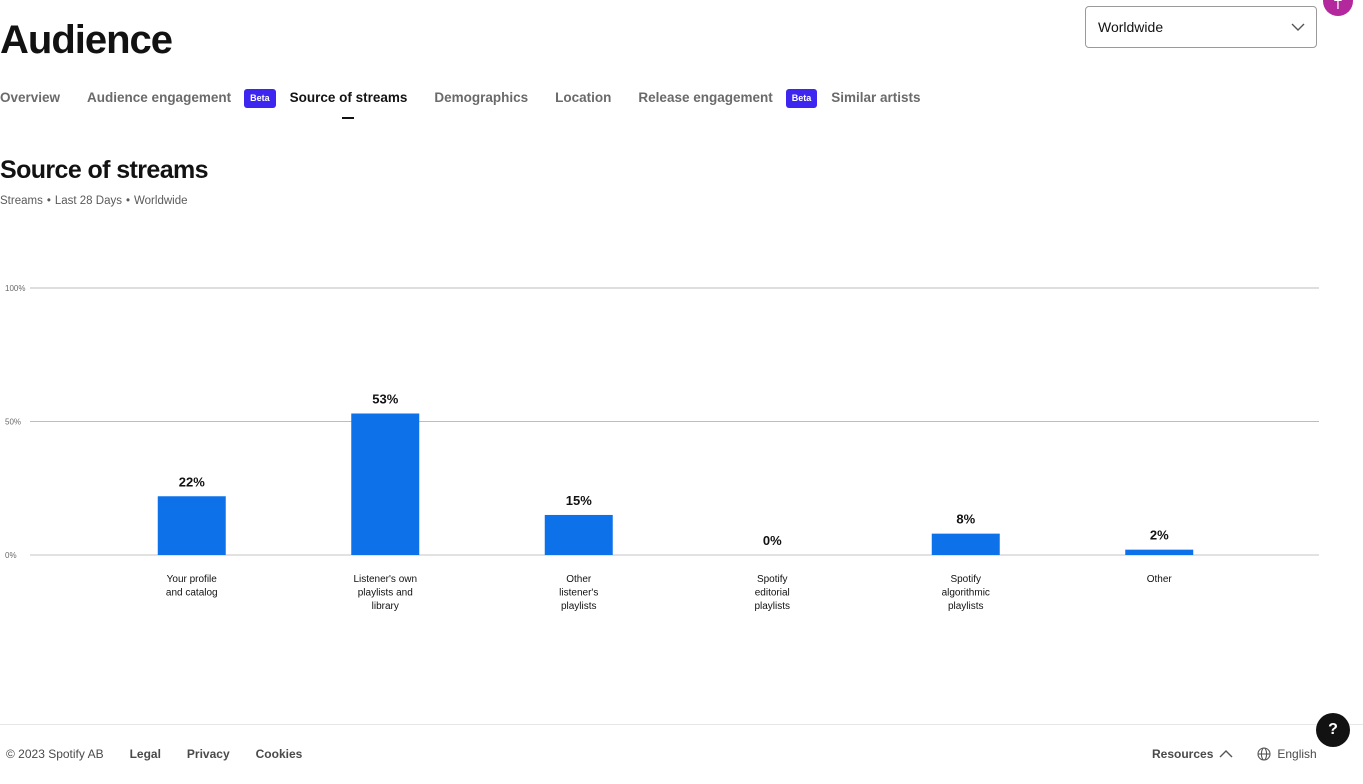 This screenshot has width=1363, height=784. What do you see at coordinates (1264, 754) in the screenshot?
I see `globe-icon` at bounding box center [1264, 754].